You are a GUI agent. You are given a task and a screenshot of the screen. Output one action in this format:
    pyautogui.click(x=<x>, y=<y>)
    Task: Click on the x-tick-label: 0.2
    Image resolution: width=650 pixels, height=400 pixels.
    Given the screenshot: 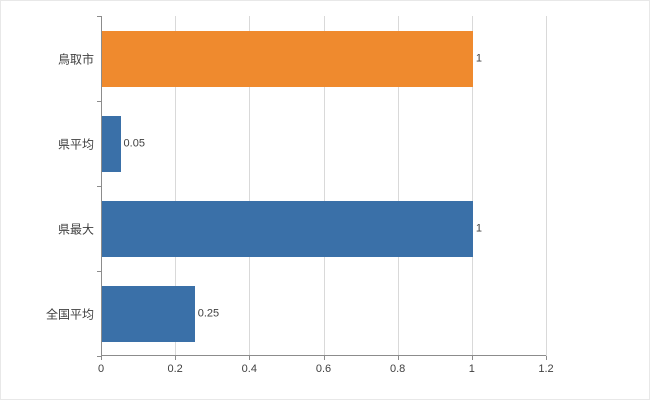 What is the action you would take?
    pyautogui.click(x=175, y=369)
    